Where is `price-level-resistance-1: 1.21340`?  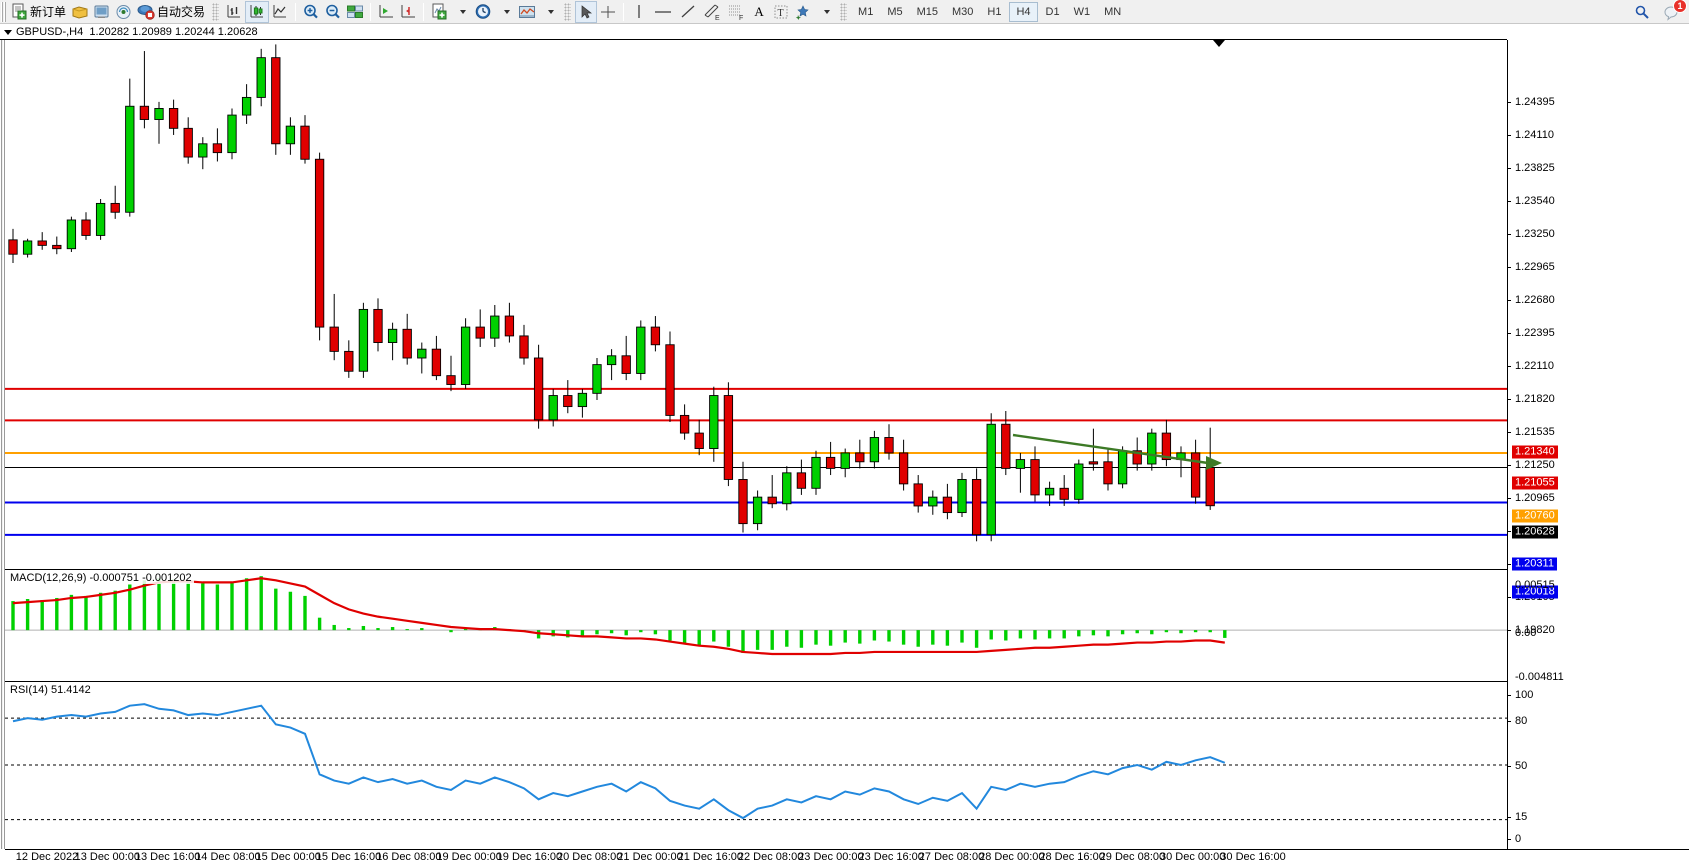 price-level-resistance-1: 1.21340 is located at coordinates (1535, 452).